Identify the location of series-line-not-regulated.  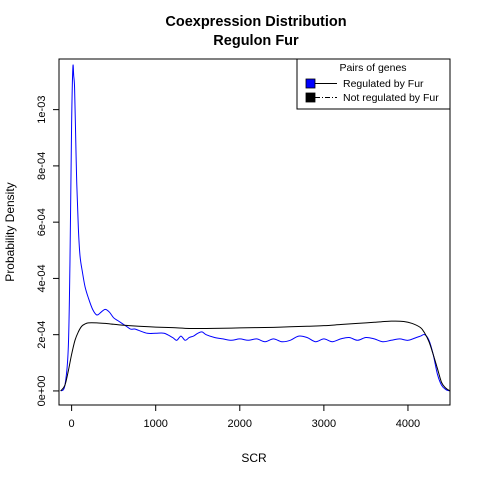
(255, 356).